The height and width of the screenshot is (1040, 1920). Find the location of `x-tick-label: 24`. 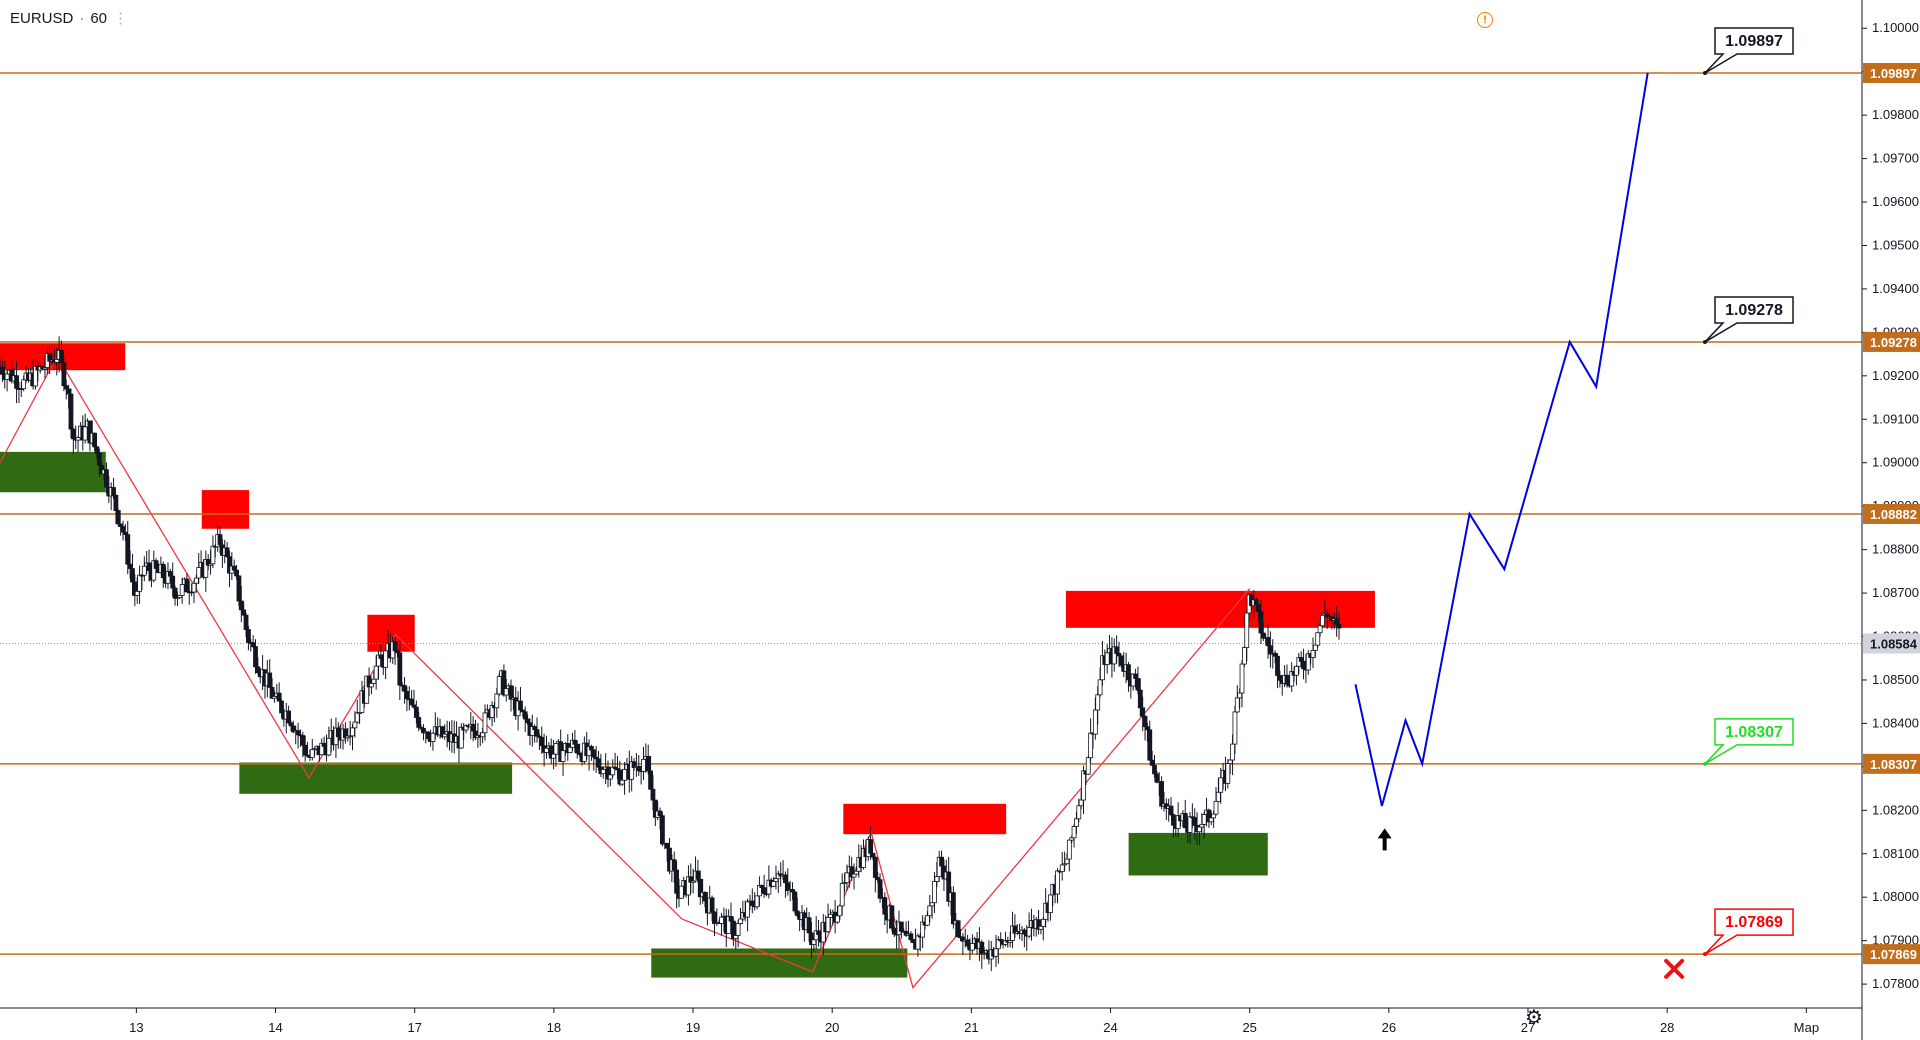

x-tick-label: 24 is located at coordinates (1110, 1027).